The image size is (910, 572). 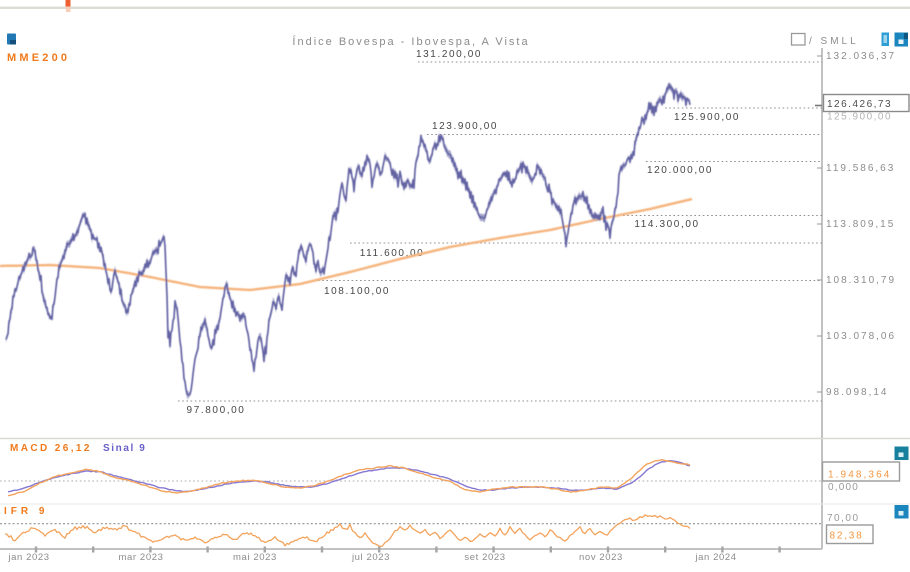 What do you see at coordinates (860, 224) in the screenshot?
I see `svg-text: 113.809,15` at bounding box center [860, 224].